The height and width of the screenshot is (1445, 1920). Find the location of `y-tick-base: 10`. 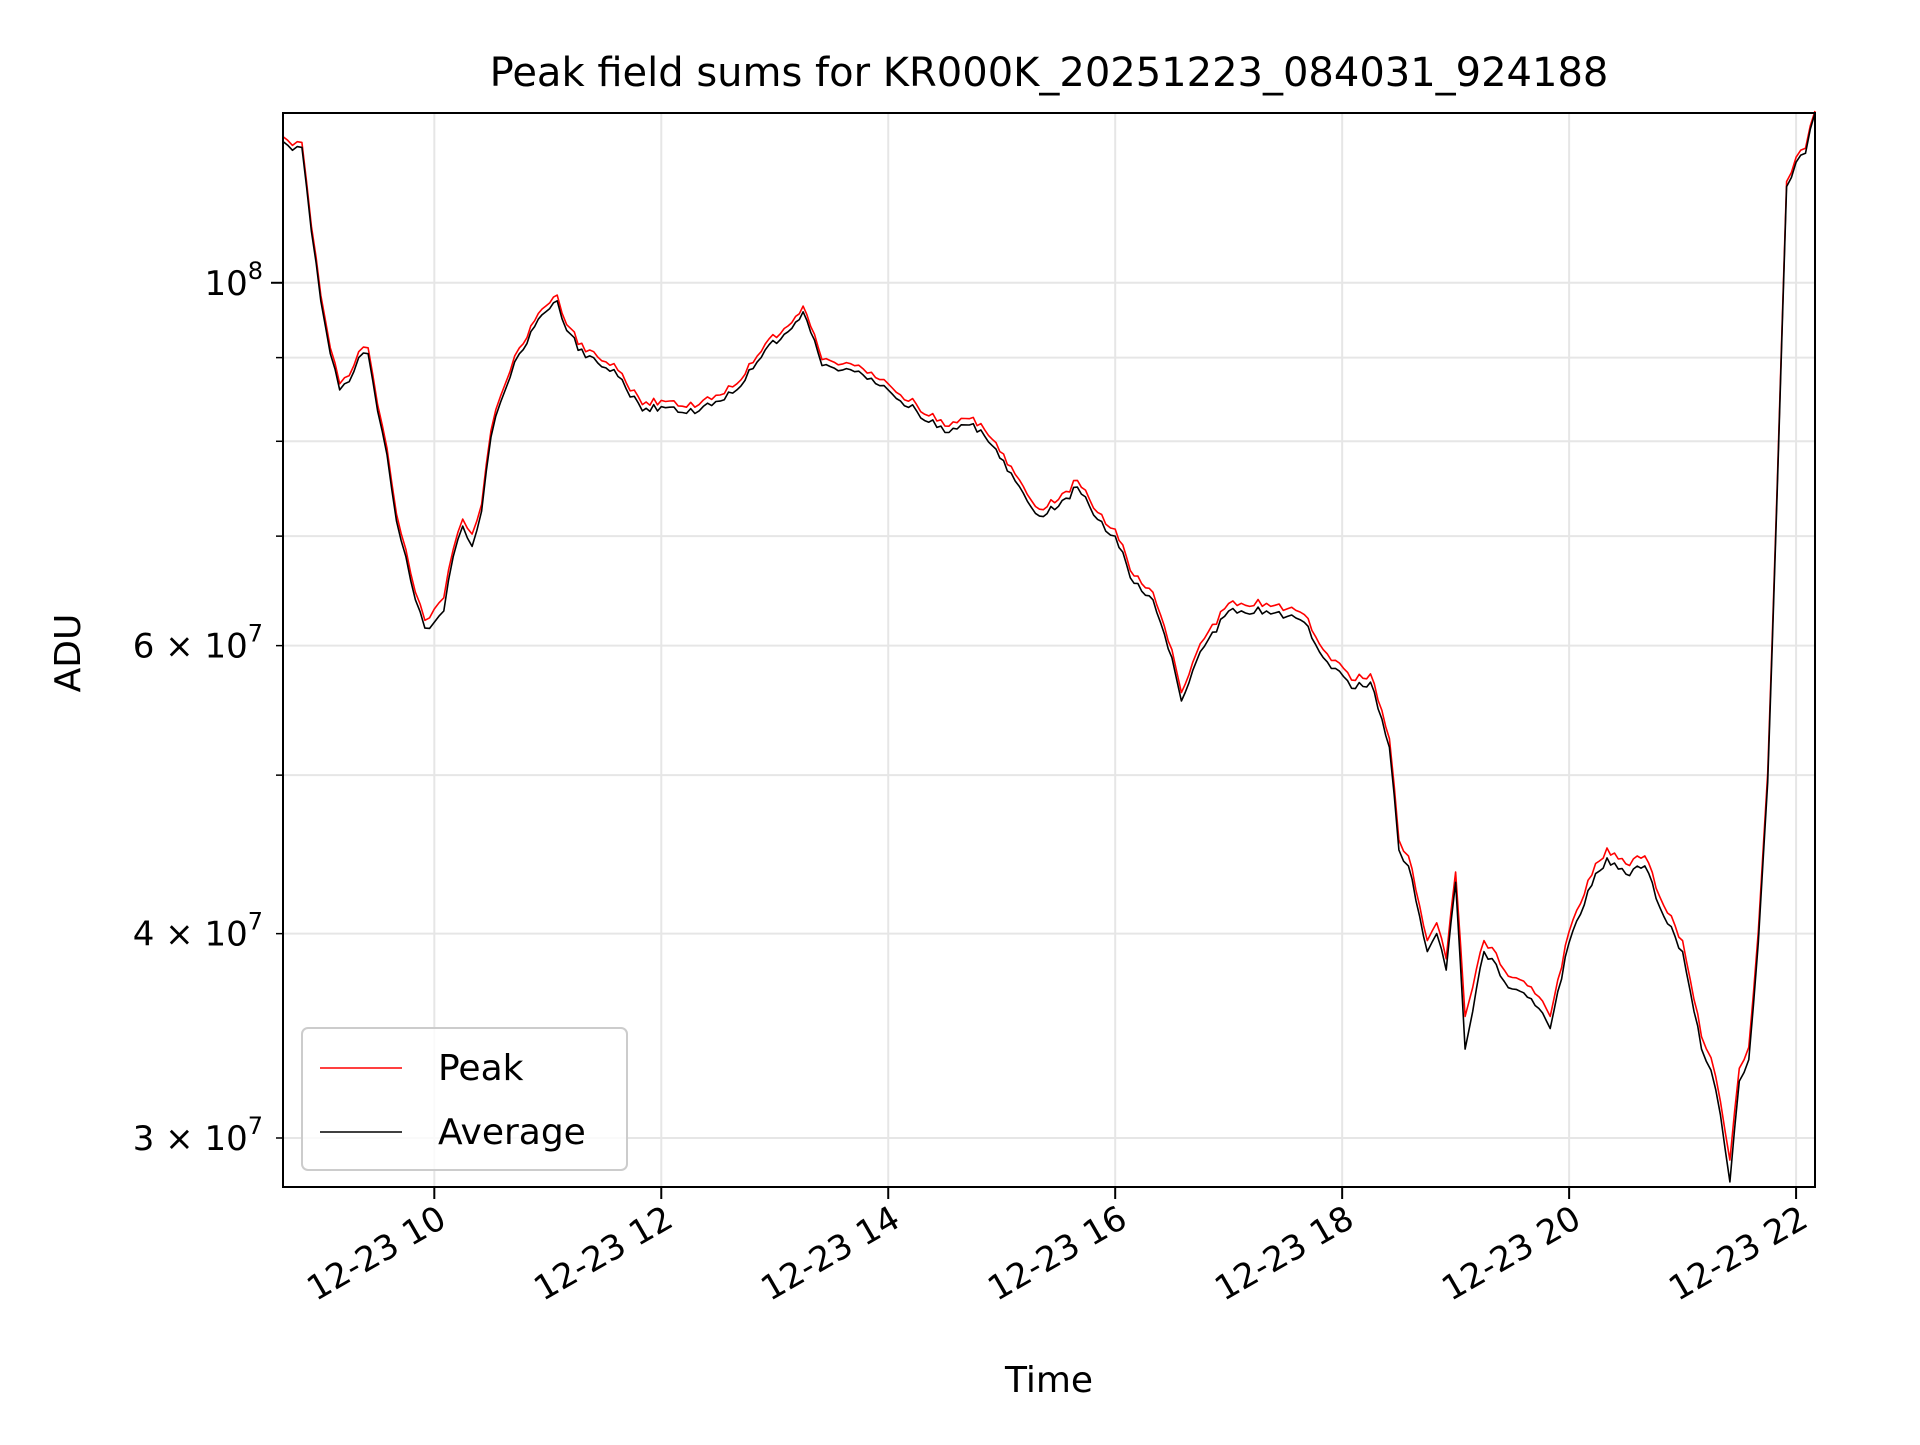

y-tick-base: 10 is located at coordinates (225, 284).